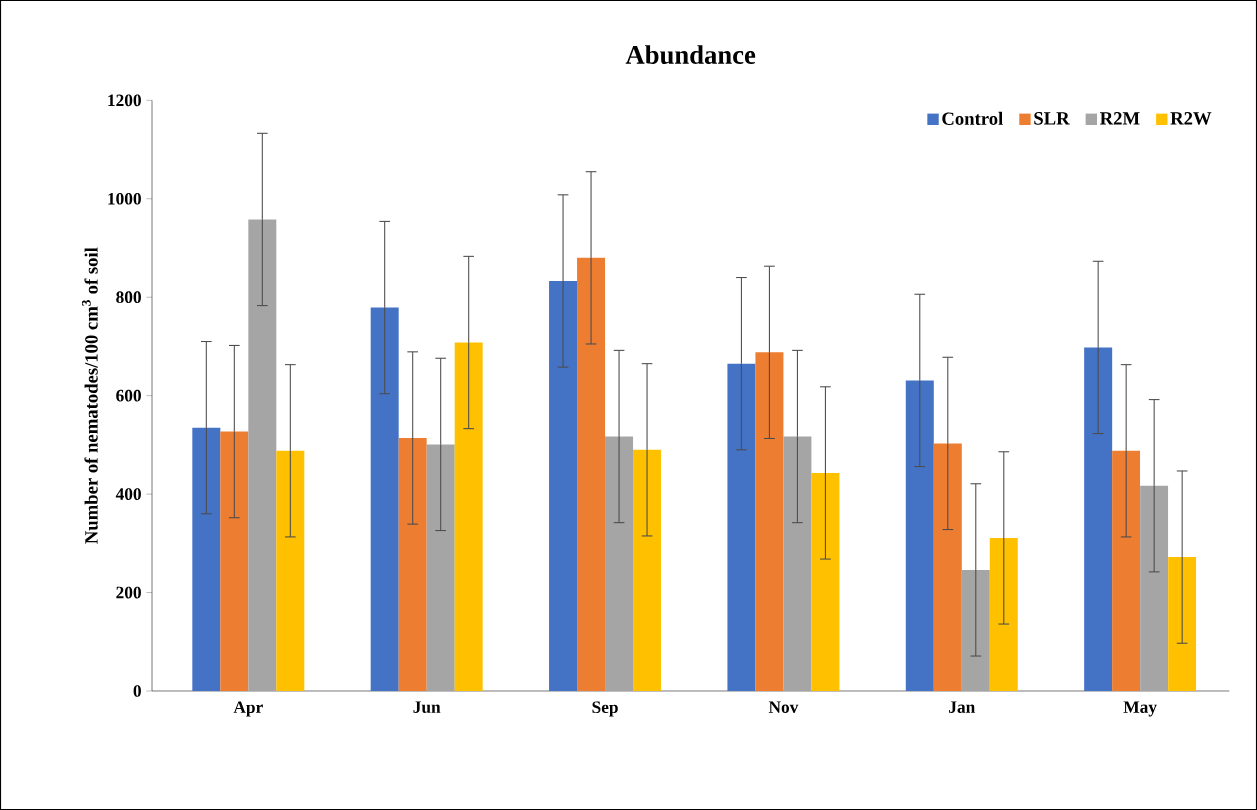  What do you see at coordinates (128, 592) in the screenshot?
I see `y-tick-label: 200` at bounding box center [128, 592].